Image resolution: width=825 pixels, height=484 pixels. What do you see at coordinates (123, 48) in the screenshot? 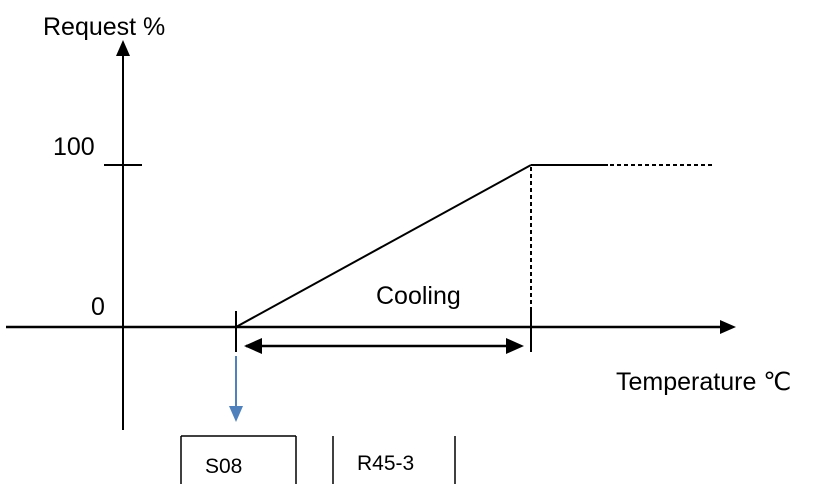
I see `y-axis-arrowhead` at bounding box center [123, 48].